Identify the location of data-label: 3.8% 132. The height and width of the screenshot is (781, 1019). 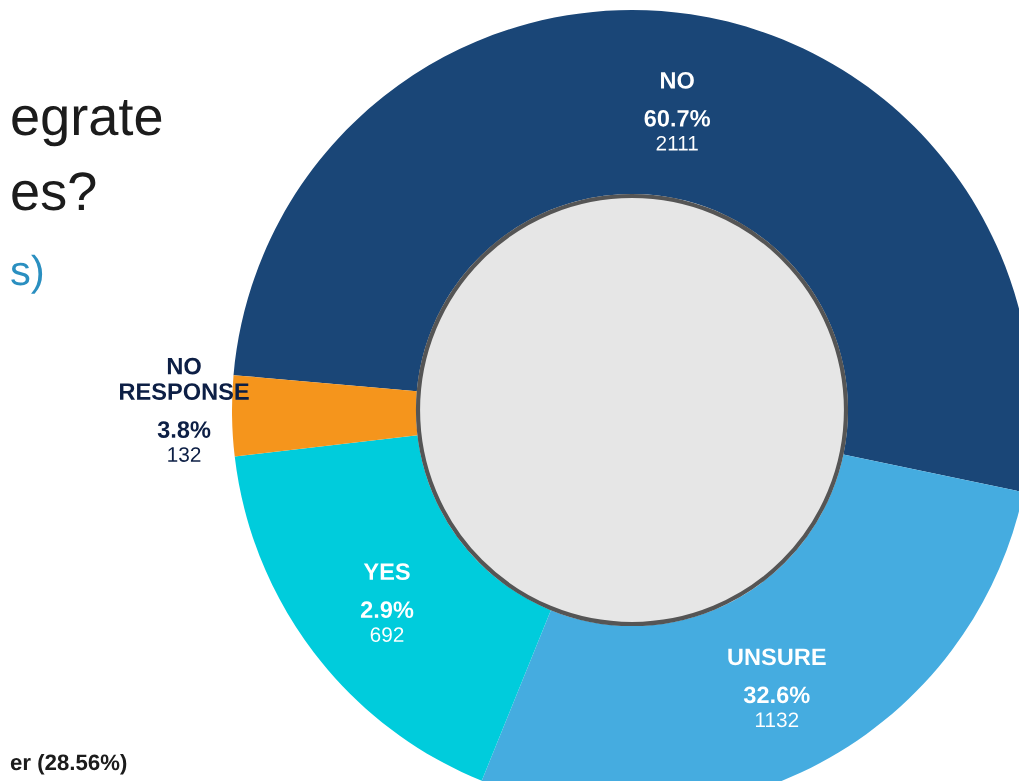
(184, 441).